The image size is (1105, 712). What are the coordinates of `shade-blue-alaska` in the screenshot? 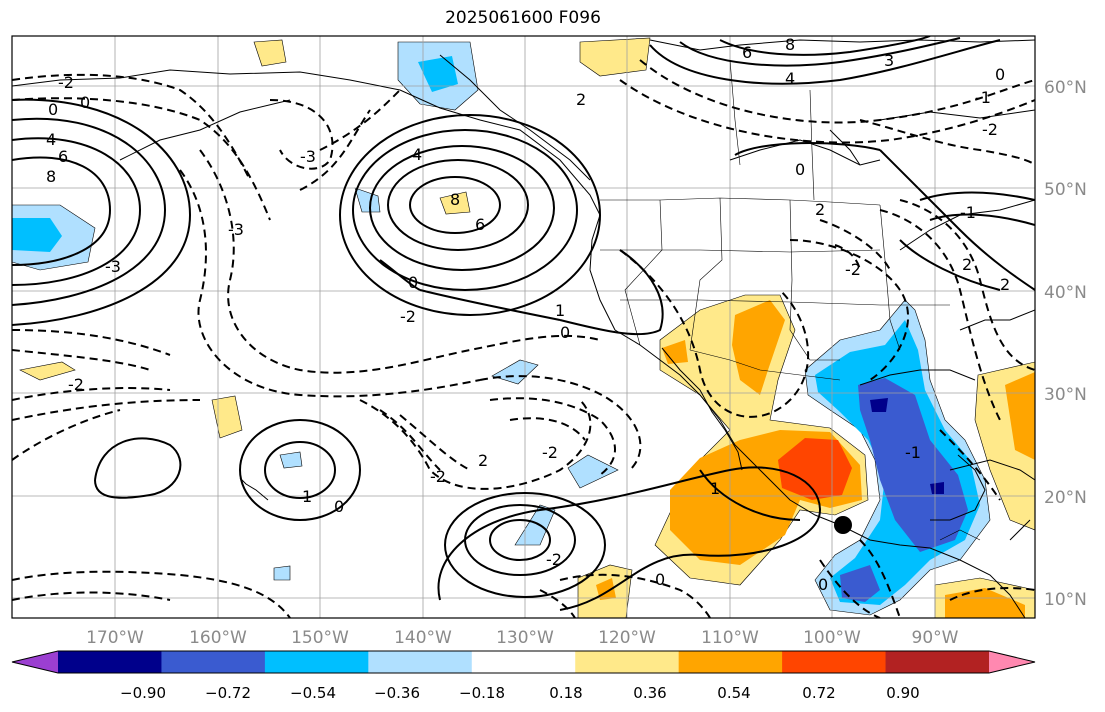 It's located at (438, 74).